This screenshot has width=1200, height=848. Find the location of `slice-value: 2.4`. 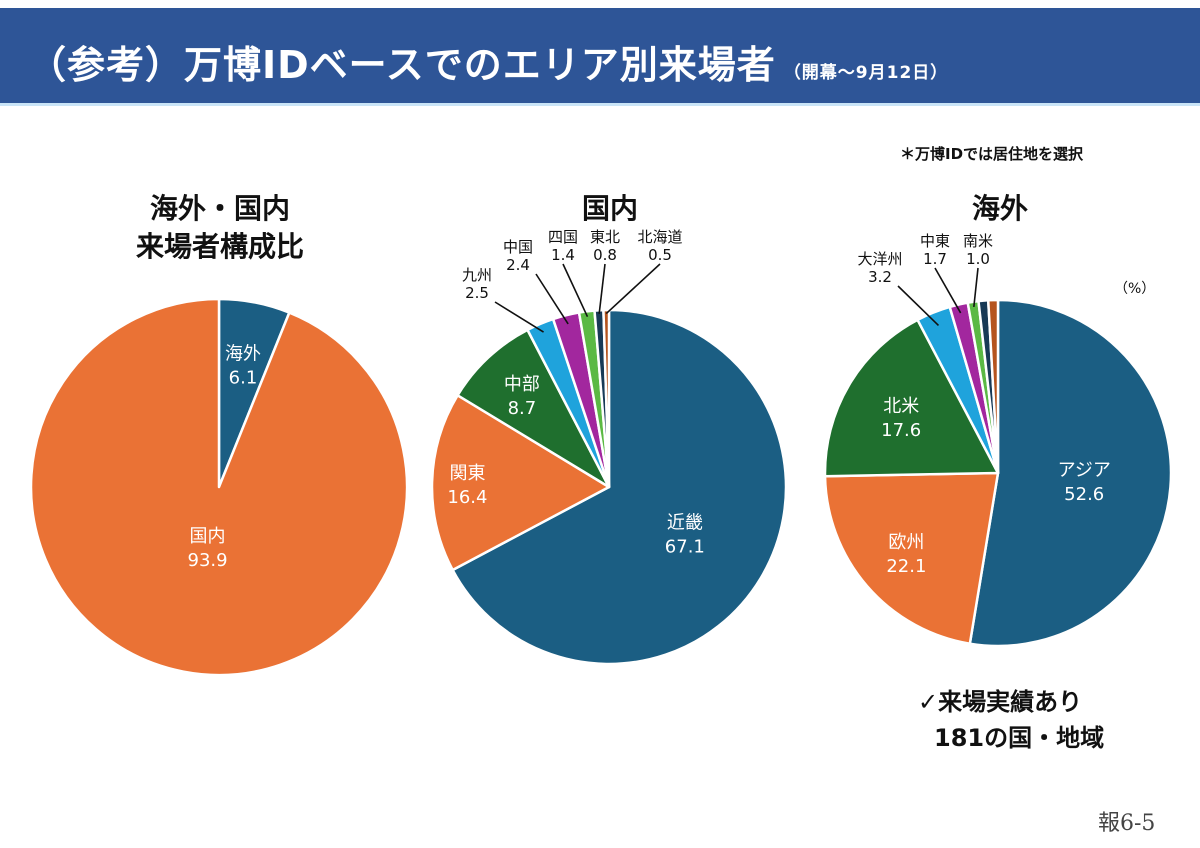

slice-value: 2.4 is located at coordinates (518, 265).